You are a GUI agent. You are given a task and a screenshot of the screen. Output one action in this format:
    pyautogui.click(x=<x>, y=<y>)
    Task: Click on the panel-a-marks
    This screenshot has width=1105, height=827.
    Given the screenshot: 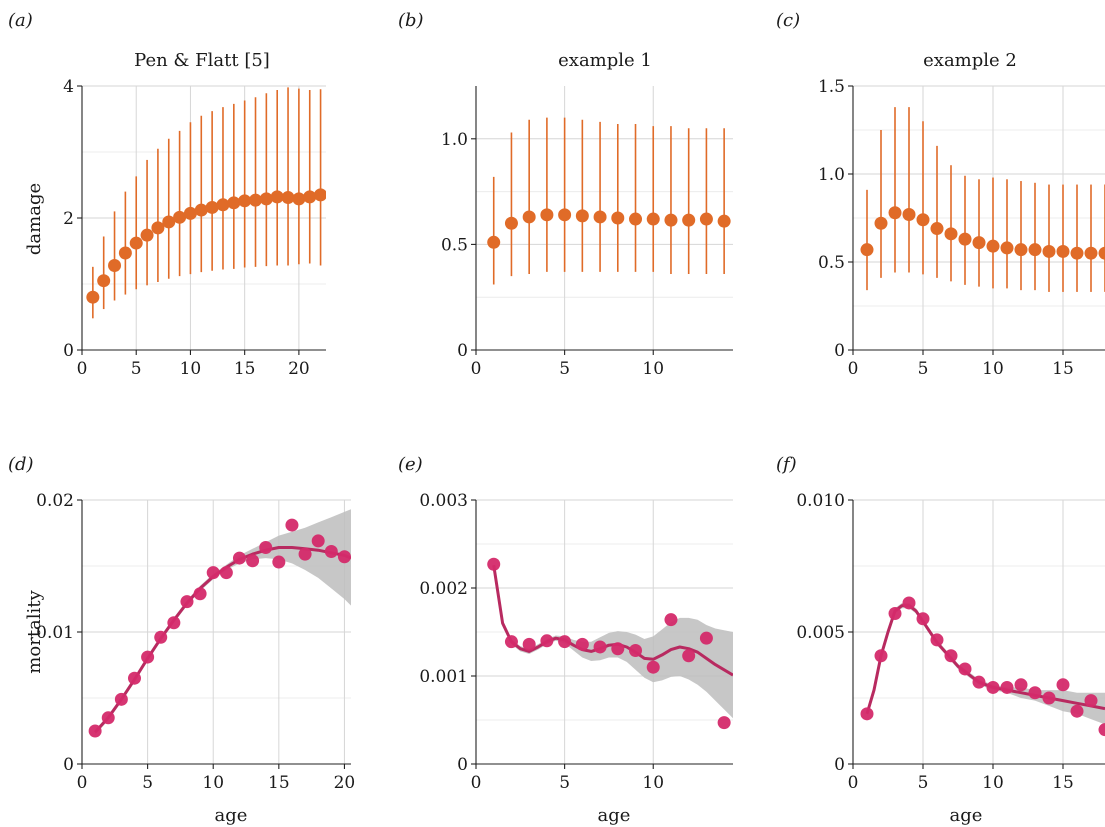 What is the action you would take?
    pyautogui.click(x=206, y=203)
    